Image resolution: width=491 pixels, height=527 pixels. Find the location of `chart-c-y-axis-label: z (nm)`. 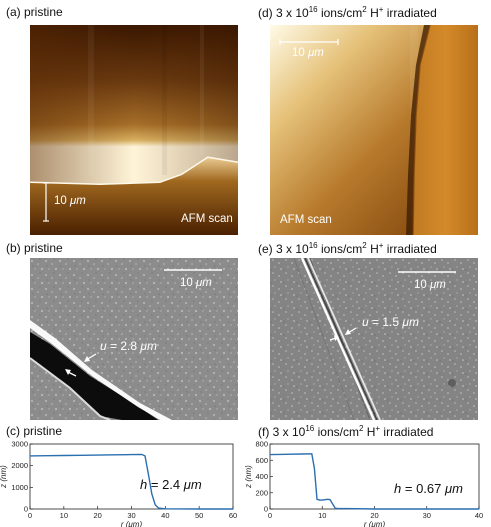

chart-c-y-axis-label: z (nm) is located at coordinates (4, 477).